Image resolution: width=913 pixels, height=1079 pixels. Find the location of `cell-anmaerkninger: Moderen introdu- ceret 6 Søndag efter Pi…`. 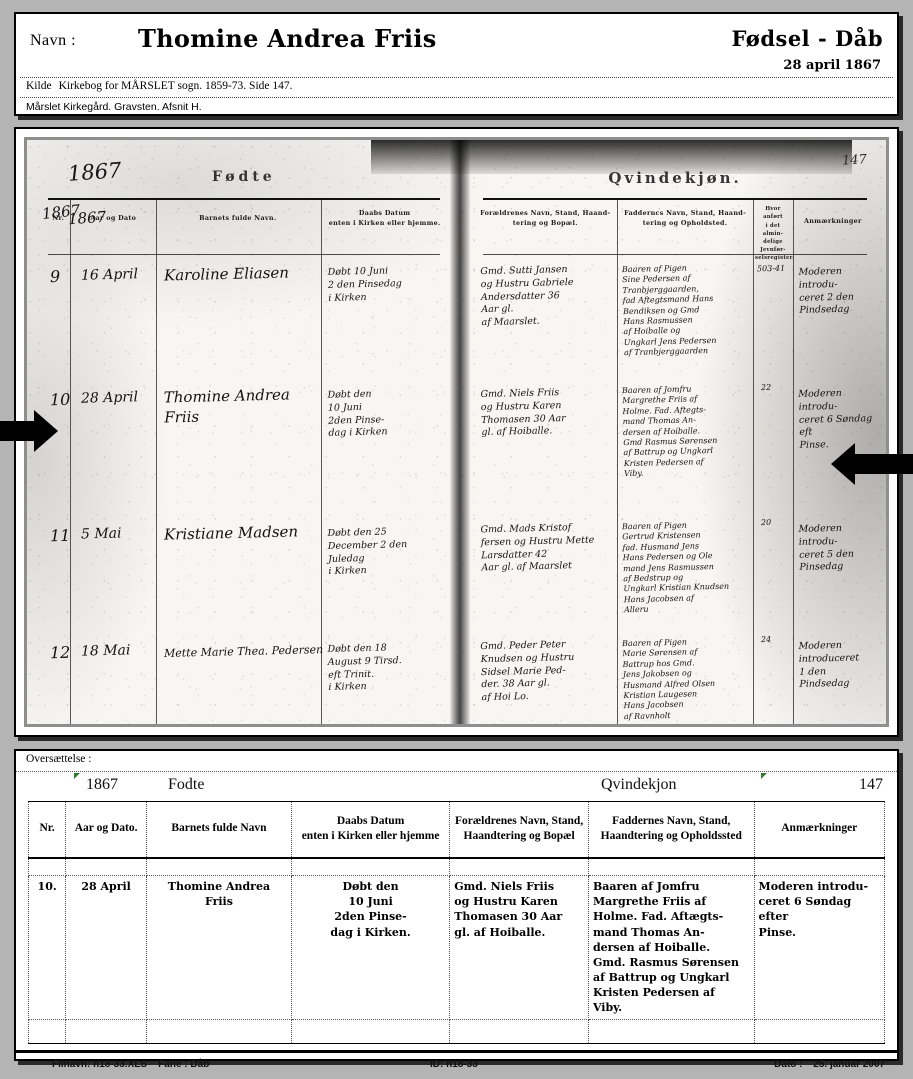

cell-anmaerkninger: Moderen introdu- ceret 6 Søndag efter Pi… is located at coordinates (819, 947).